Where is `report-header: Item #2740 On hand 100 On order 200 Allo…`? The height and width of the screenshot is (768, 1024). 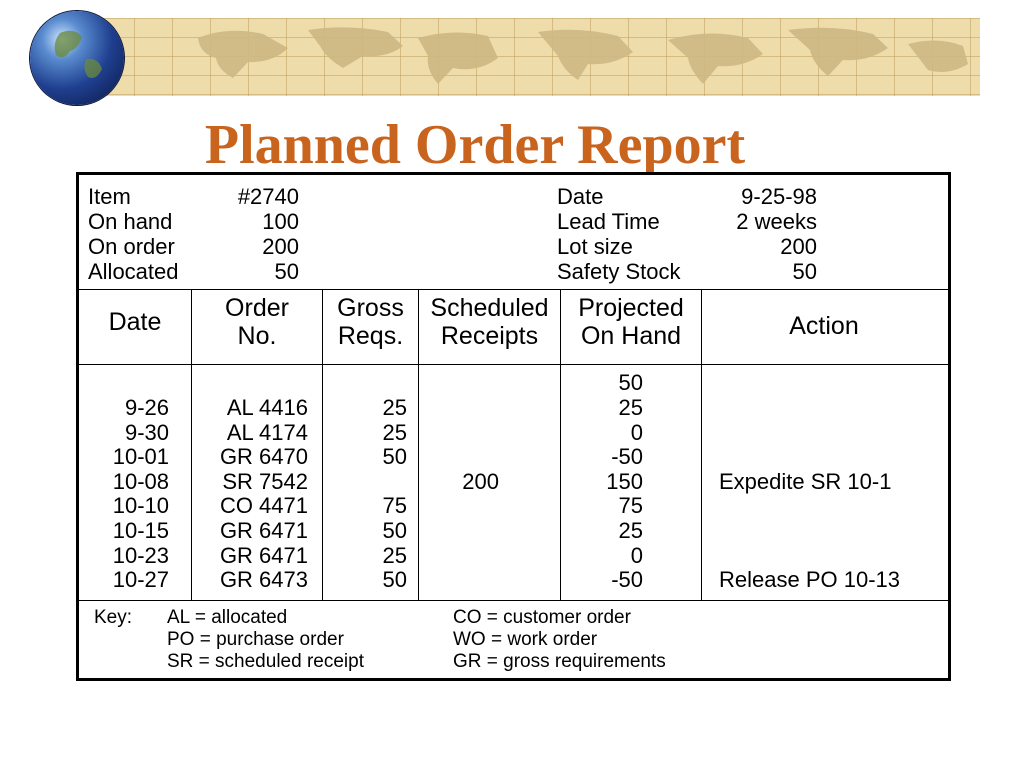
report-header: Item #2740 On hand 100 On order 200 Allo… is located at coordinates (513, 232).